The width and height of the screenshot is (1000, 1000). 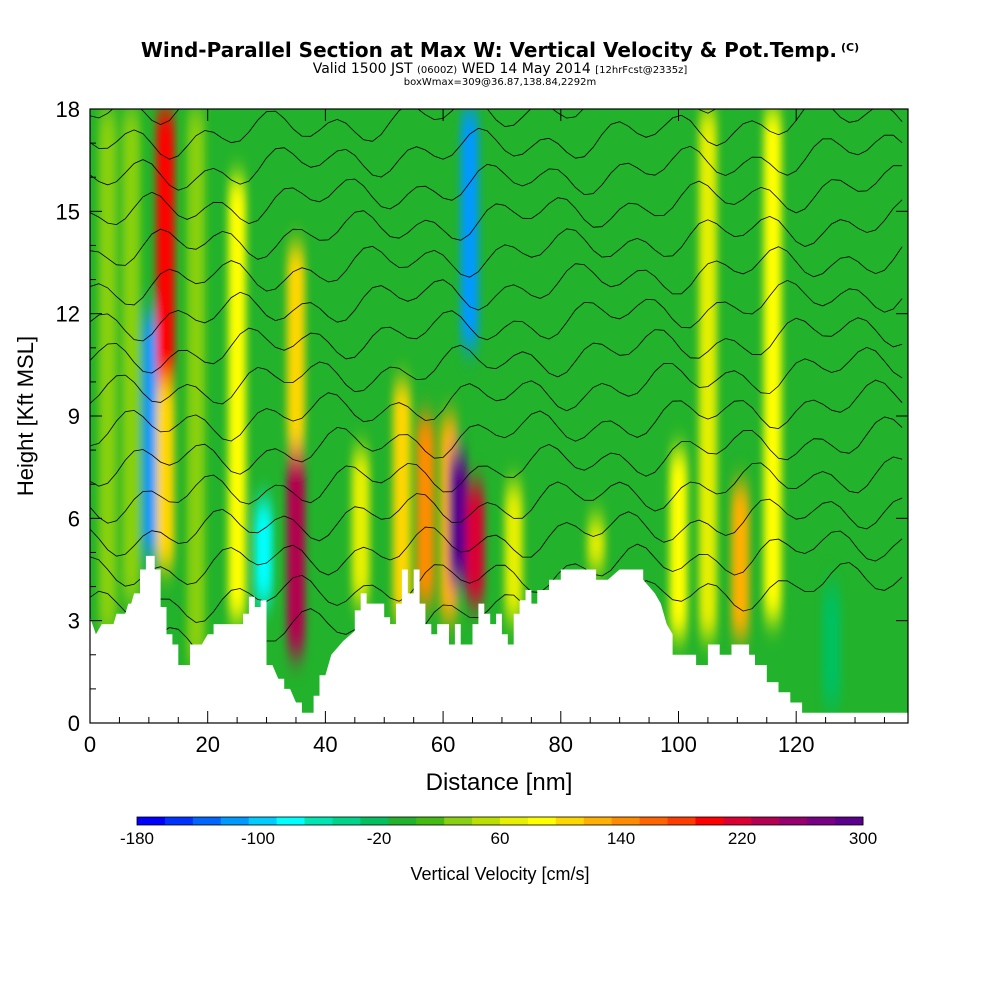 What do you see at coordinates (621, 838) in the screenshot?
I see `colorbar-tick-label: 140` at bounding box center [621, 838].